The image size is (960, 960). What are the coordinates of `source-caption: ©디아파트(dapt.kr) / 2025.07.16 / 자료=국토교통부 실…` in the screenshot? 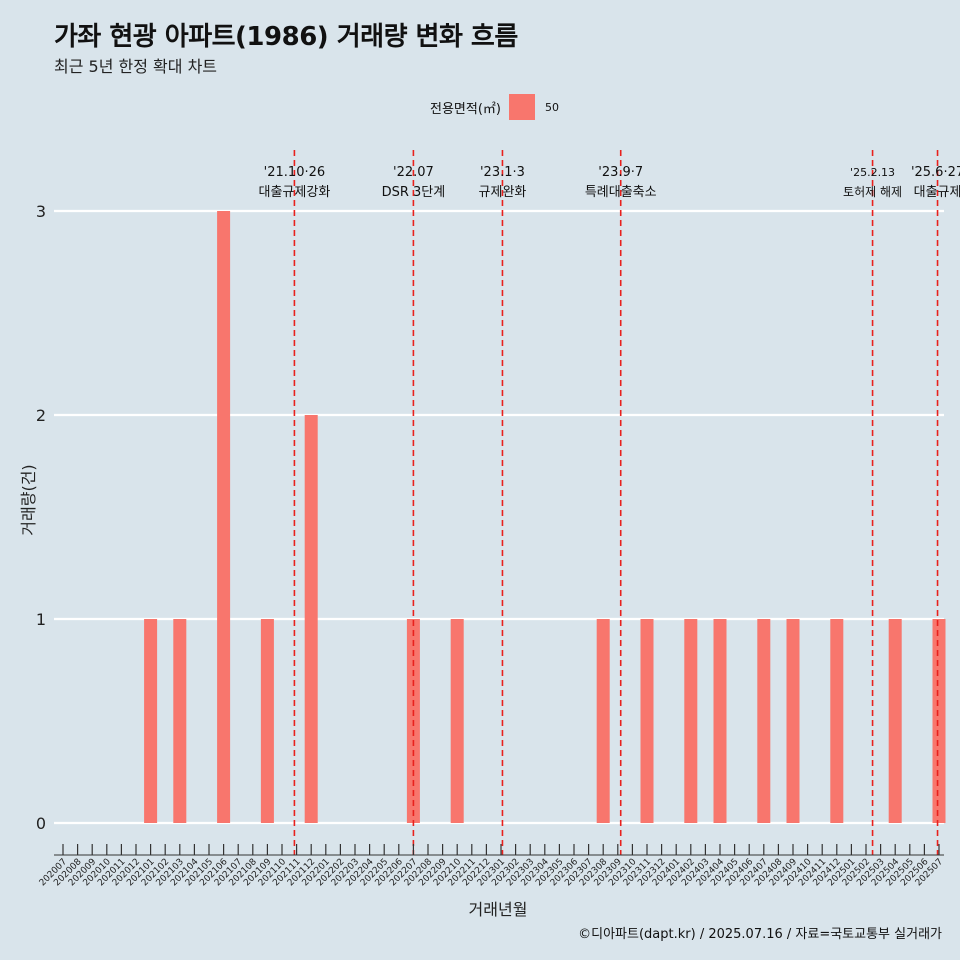 It's located at (760, 934).